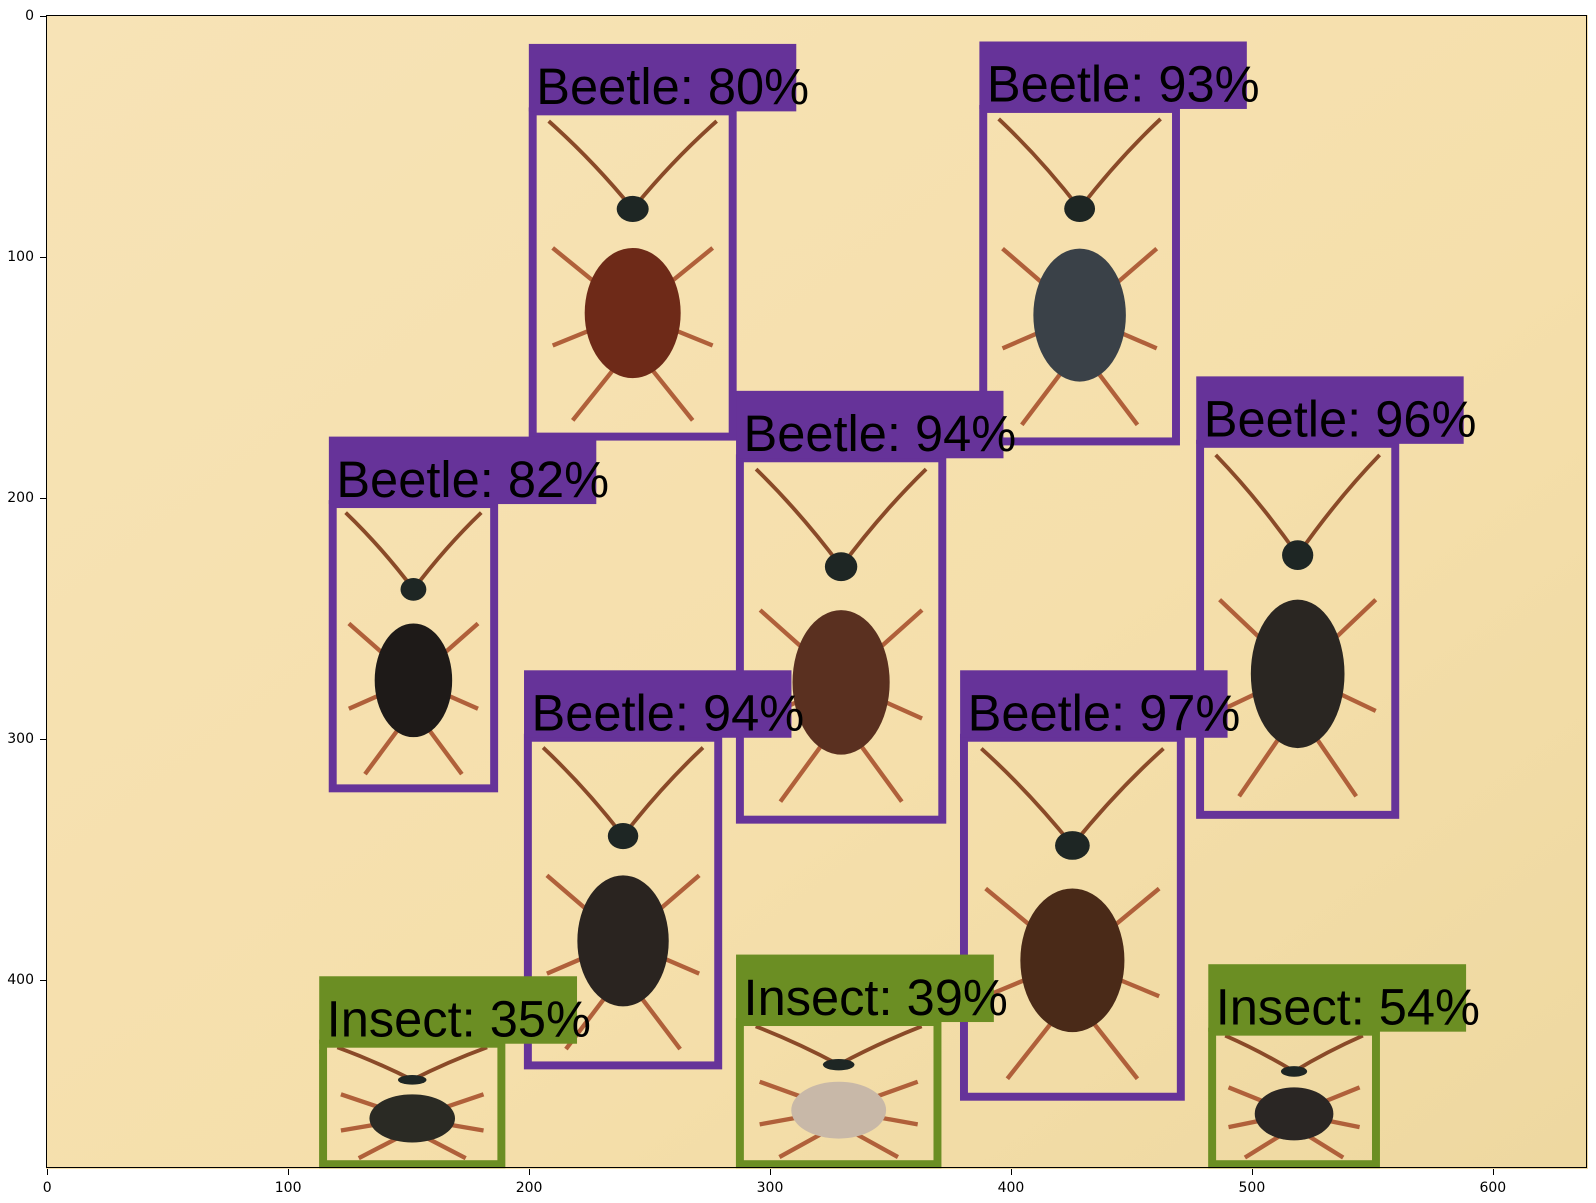 The image size is (1596, 1203). I want to click on y-tick-label: 200, so click(20, 498).